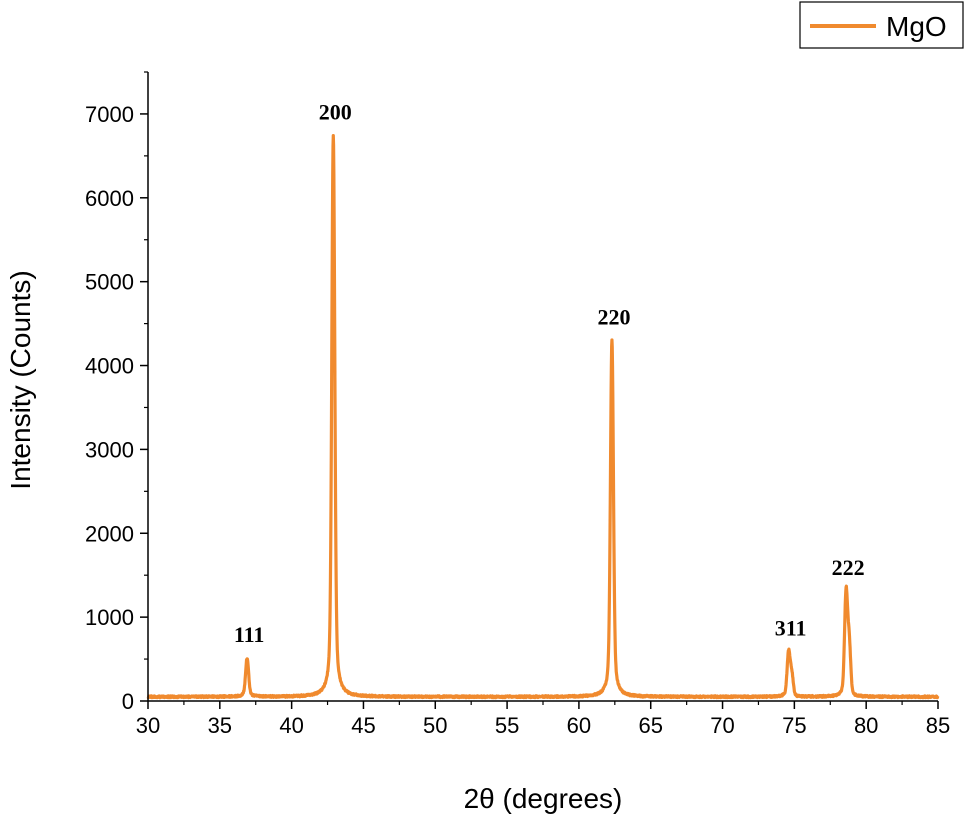 Image resolution: width=968 pixels, height=821 pixels. Describe the element at coordinates (109, 282) in the screenshot. I see `y-tick-label: 5000` at that location.